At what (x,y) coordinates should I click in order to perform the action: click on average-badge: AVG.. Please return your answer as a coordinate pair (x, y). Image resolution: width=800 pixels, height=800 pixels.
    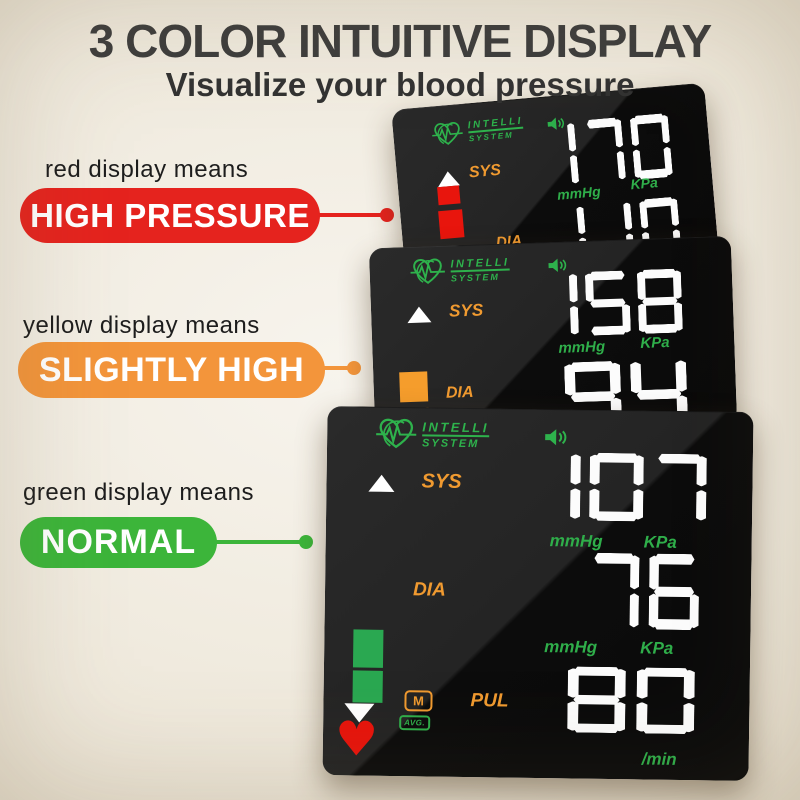
    Looking at the image, I should click on (415, 723).